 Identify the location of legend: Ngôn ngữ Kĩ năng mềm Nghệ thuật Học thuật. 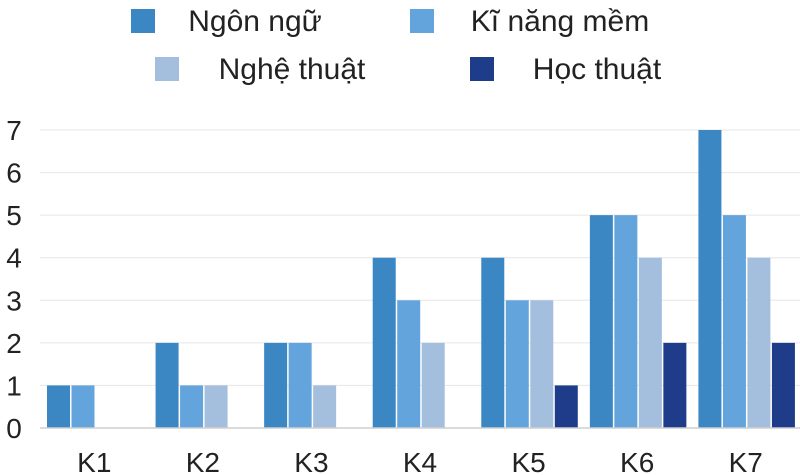
(396, 45).